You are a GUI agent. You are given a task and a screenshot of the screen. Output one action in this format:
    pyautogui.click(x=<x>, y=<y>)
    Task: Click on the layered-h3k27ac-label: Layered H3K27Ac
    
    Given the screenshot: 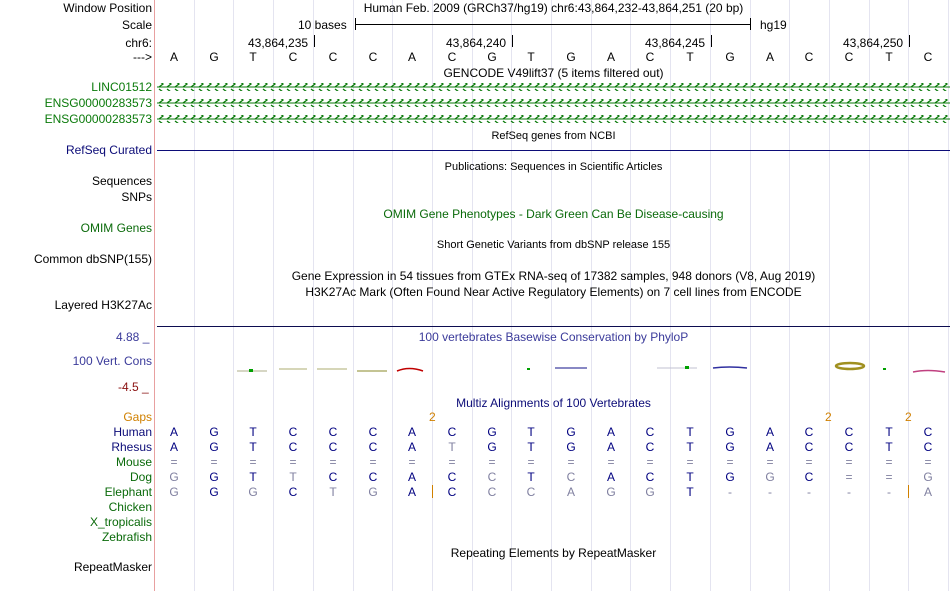 What is the action you would take?
    pyautogui.click(x=103, y=305)
    